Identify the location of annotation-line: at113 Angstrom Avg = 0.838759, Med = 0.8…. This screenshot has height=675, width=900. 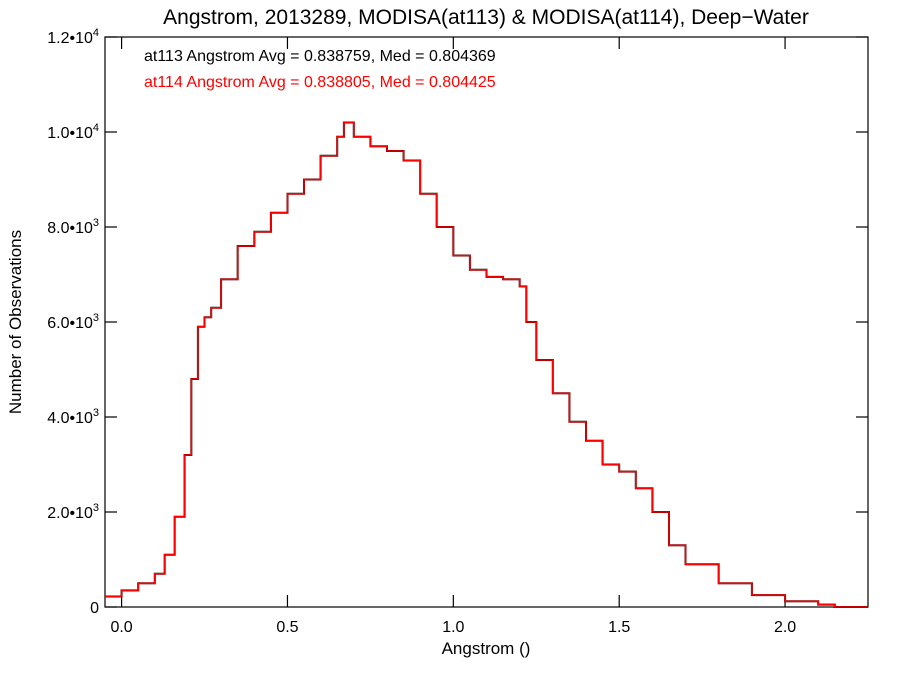
(320, 56).